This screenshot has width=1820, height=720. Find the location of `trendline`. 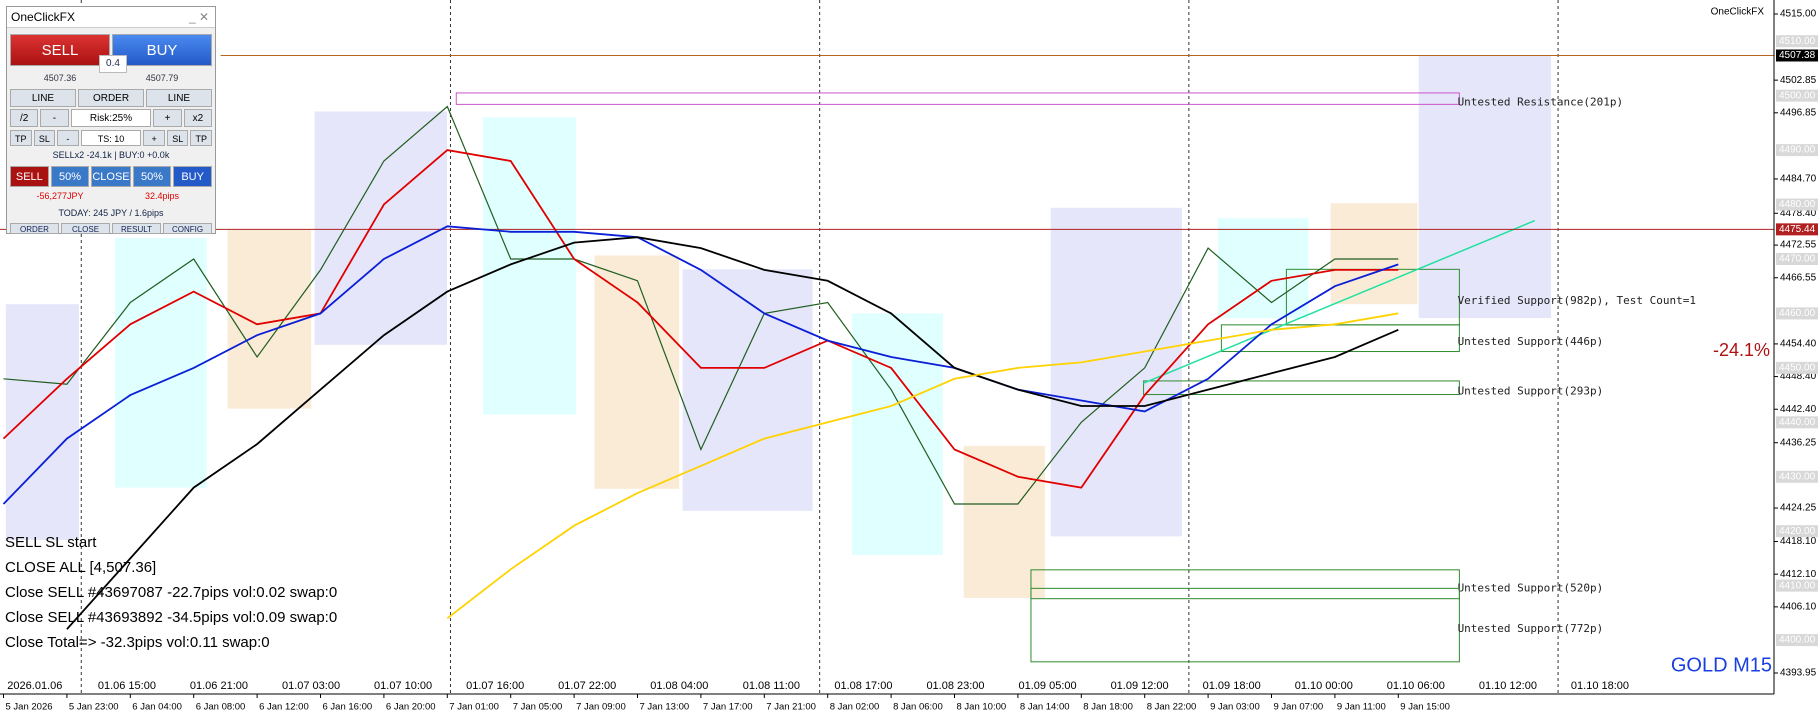

trendline is located at coordinates (1339, 301).